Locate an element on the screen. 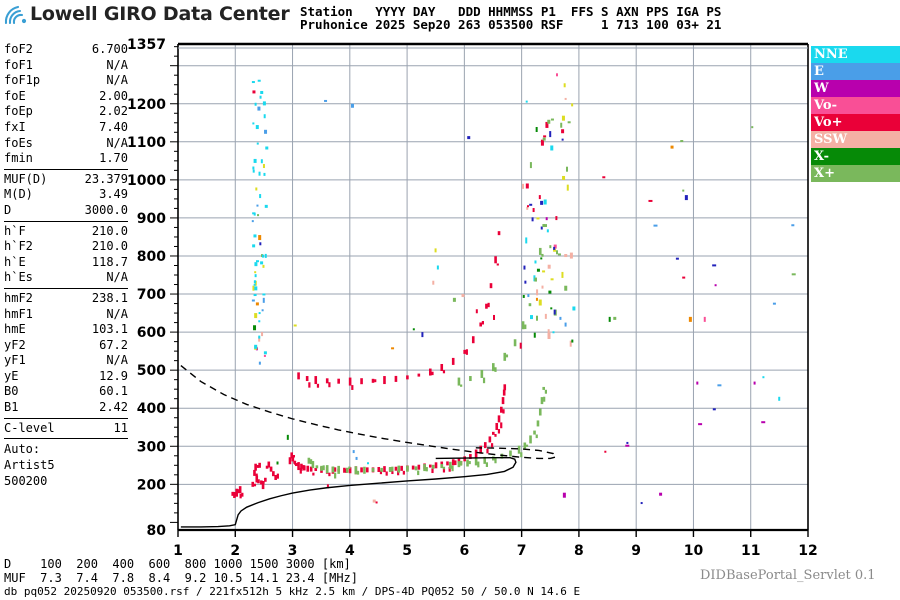 Image resolution: width=900 pixels, height=600 pixels. legend-item-e: E is located at coordinates (855, 71).